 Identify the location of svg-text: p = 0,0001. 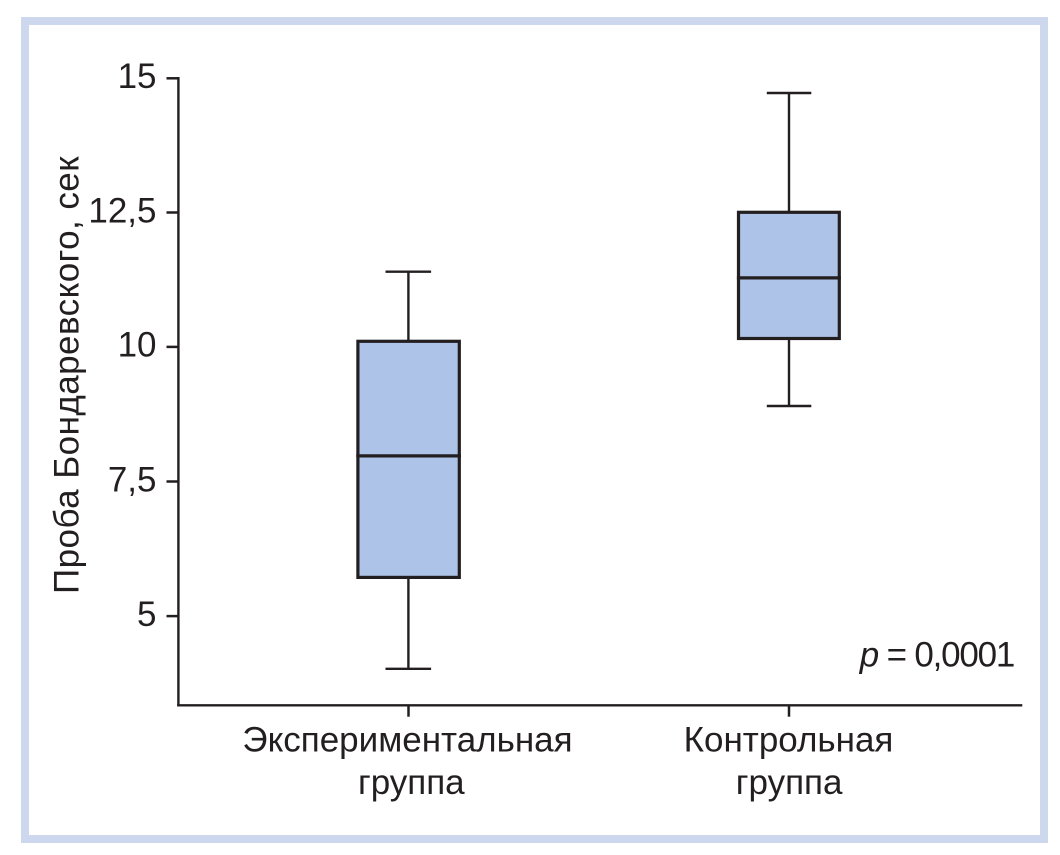
(936, 655).